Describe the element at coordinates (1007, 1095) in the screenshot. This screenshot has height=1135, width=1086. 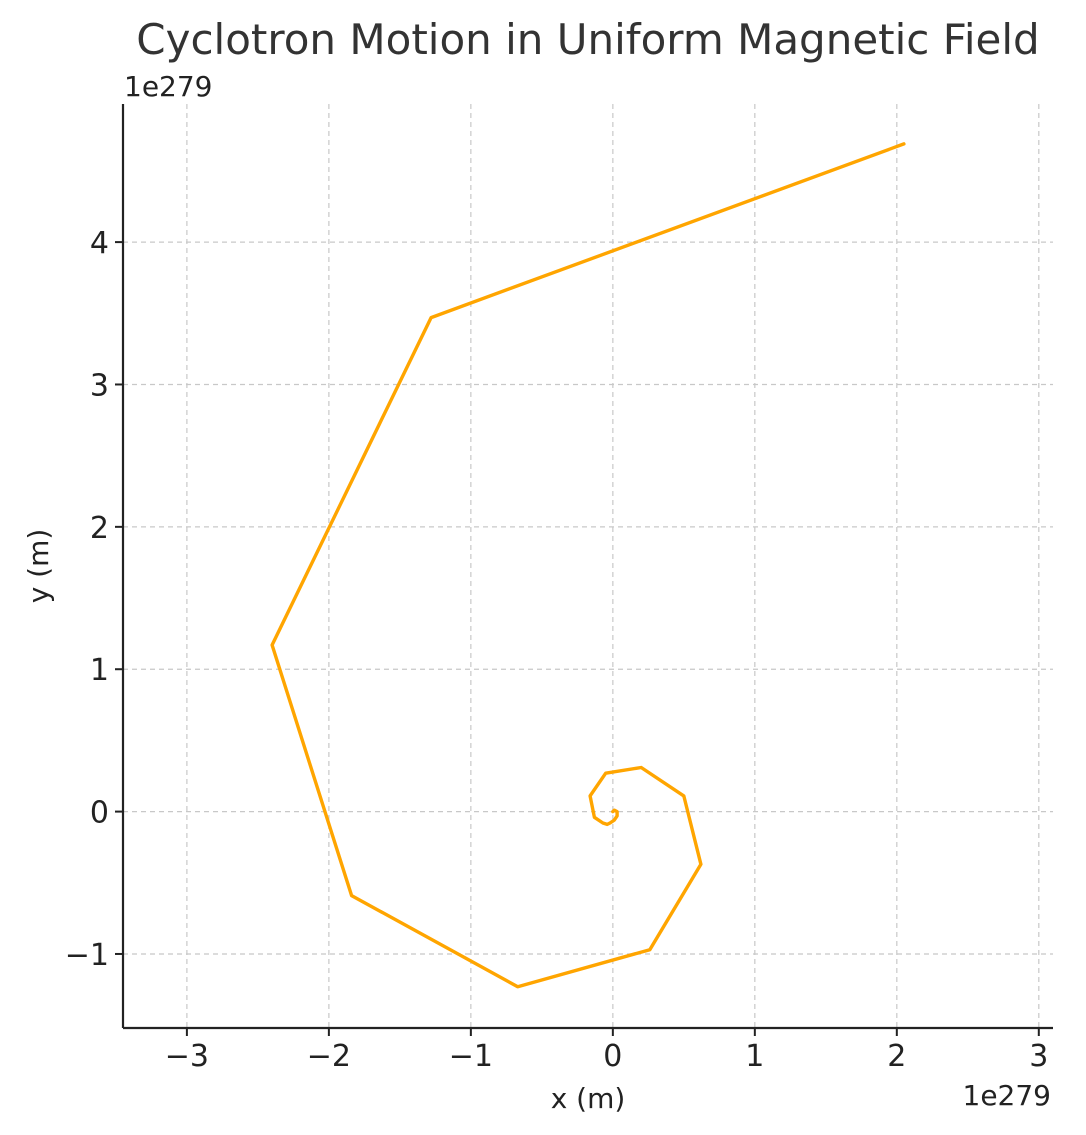
I see `x-axis-offset-label: 1e279` at that location.